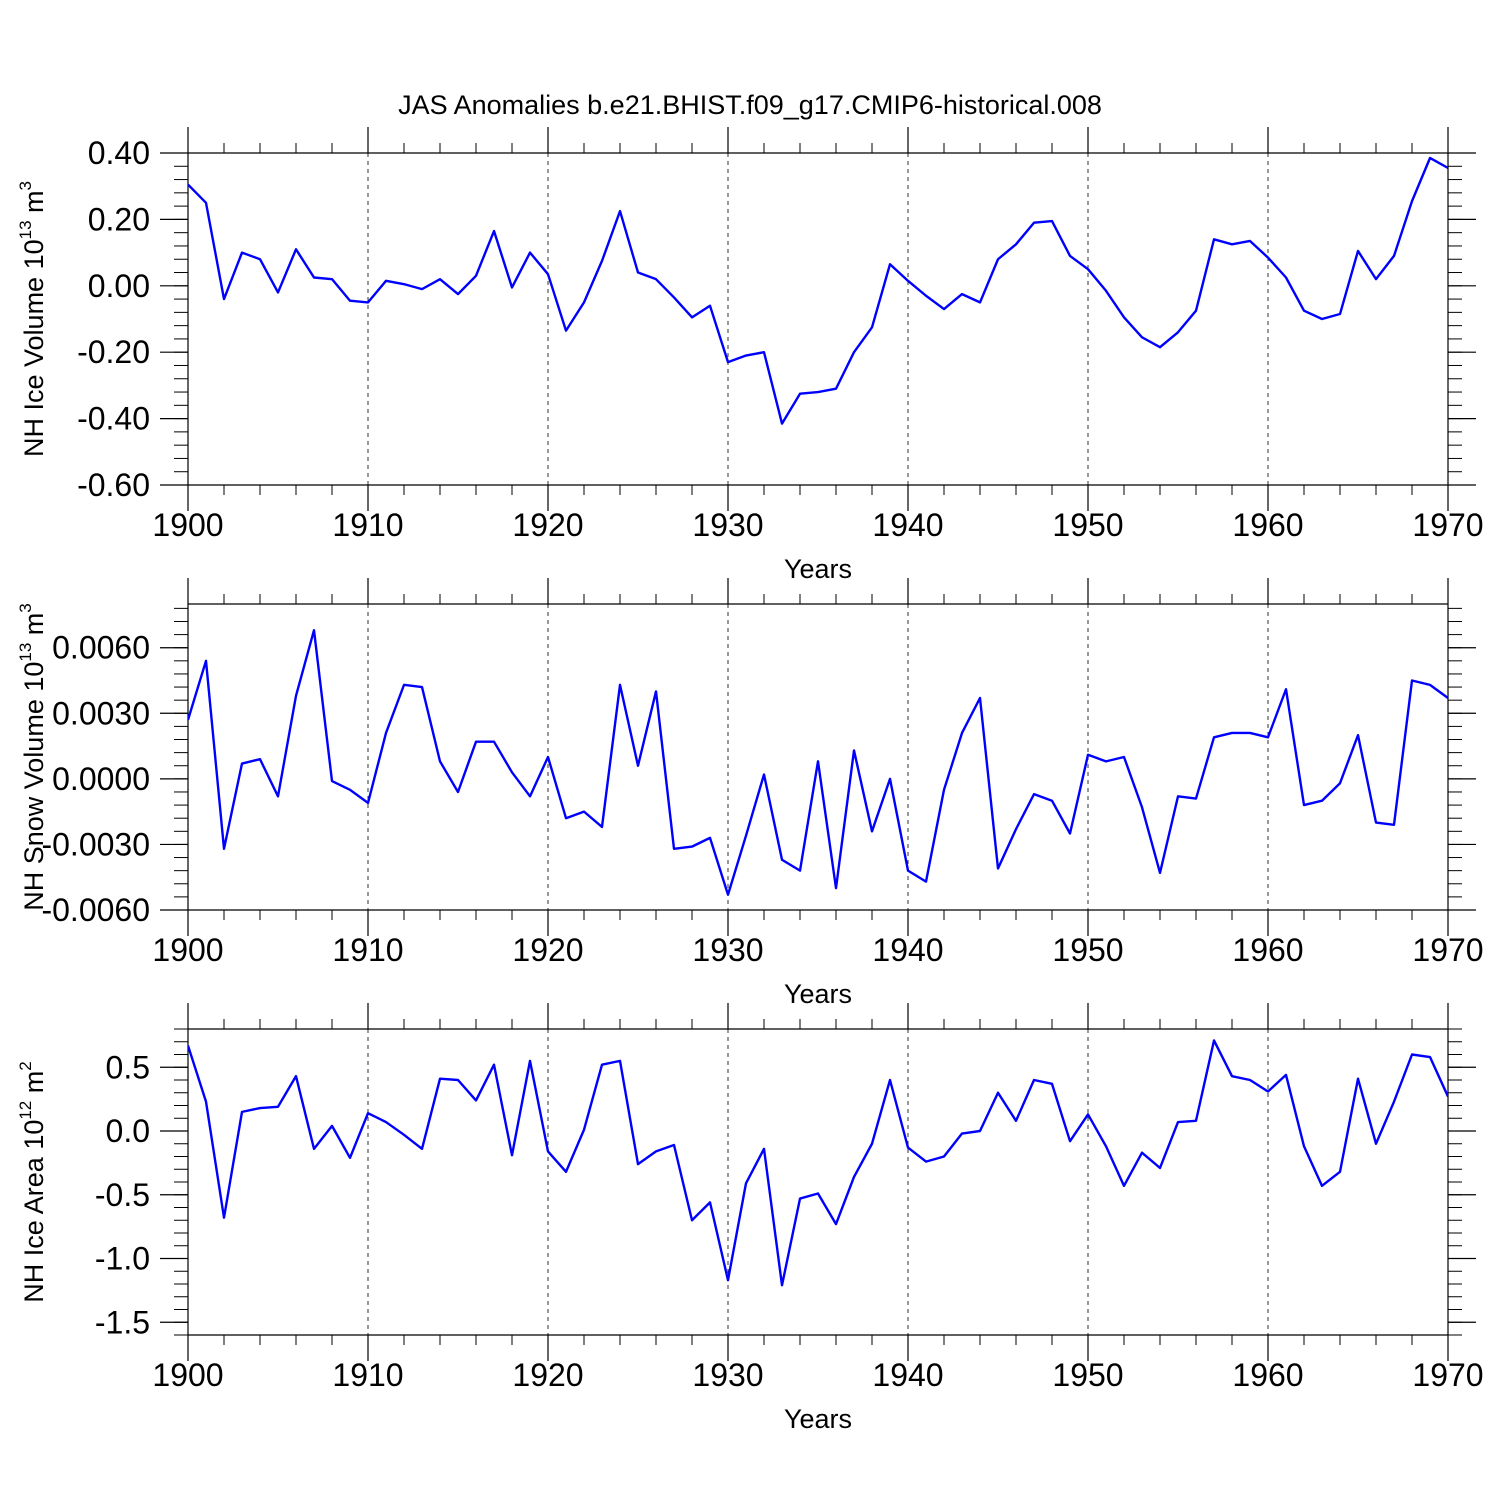 Image resolution: width=1500 pixels, height=1500 pixels. Describe the element at coordinates (25, 1110) in the screenshot. I see `y-label-exponent: 12` at that location.